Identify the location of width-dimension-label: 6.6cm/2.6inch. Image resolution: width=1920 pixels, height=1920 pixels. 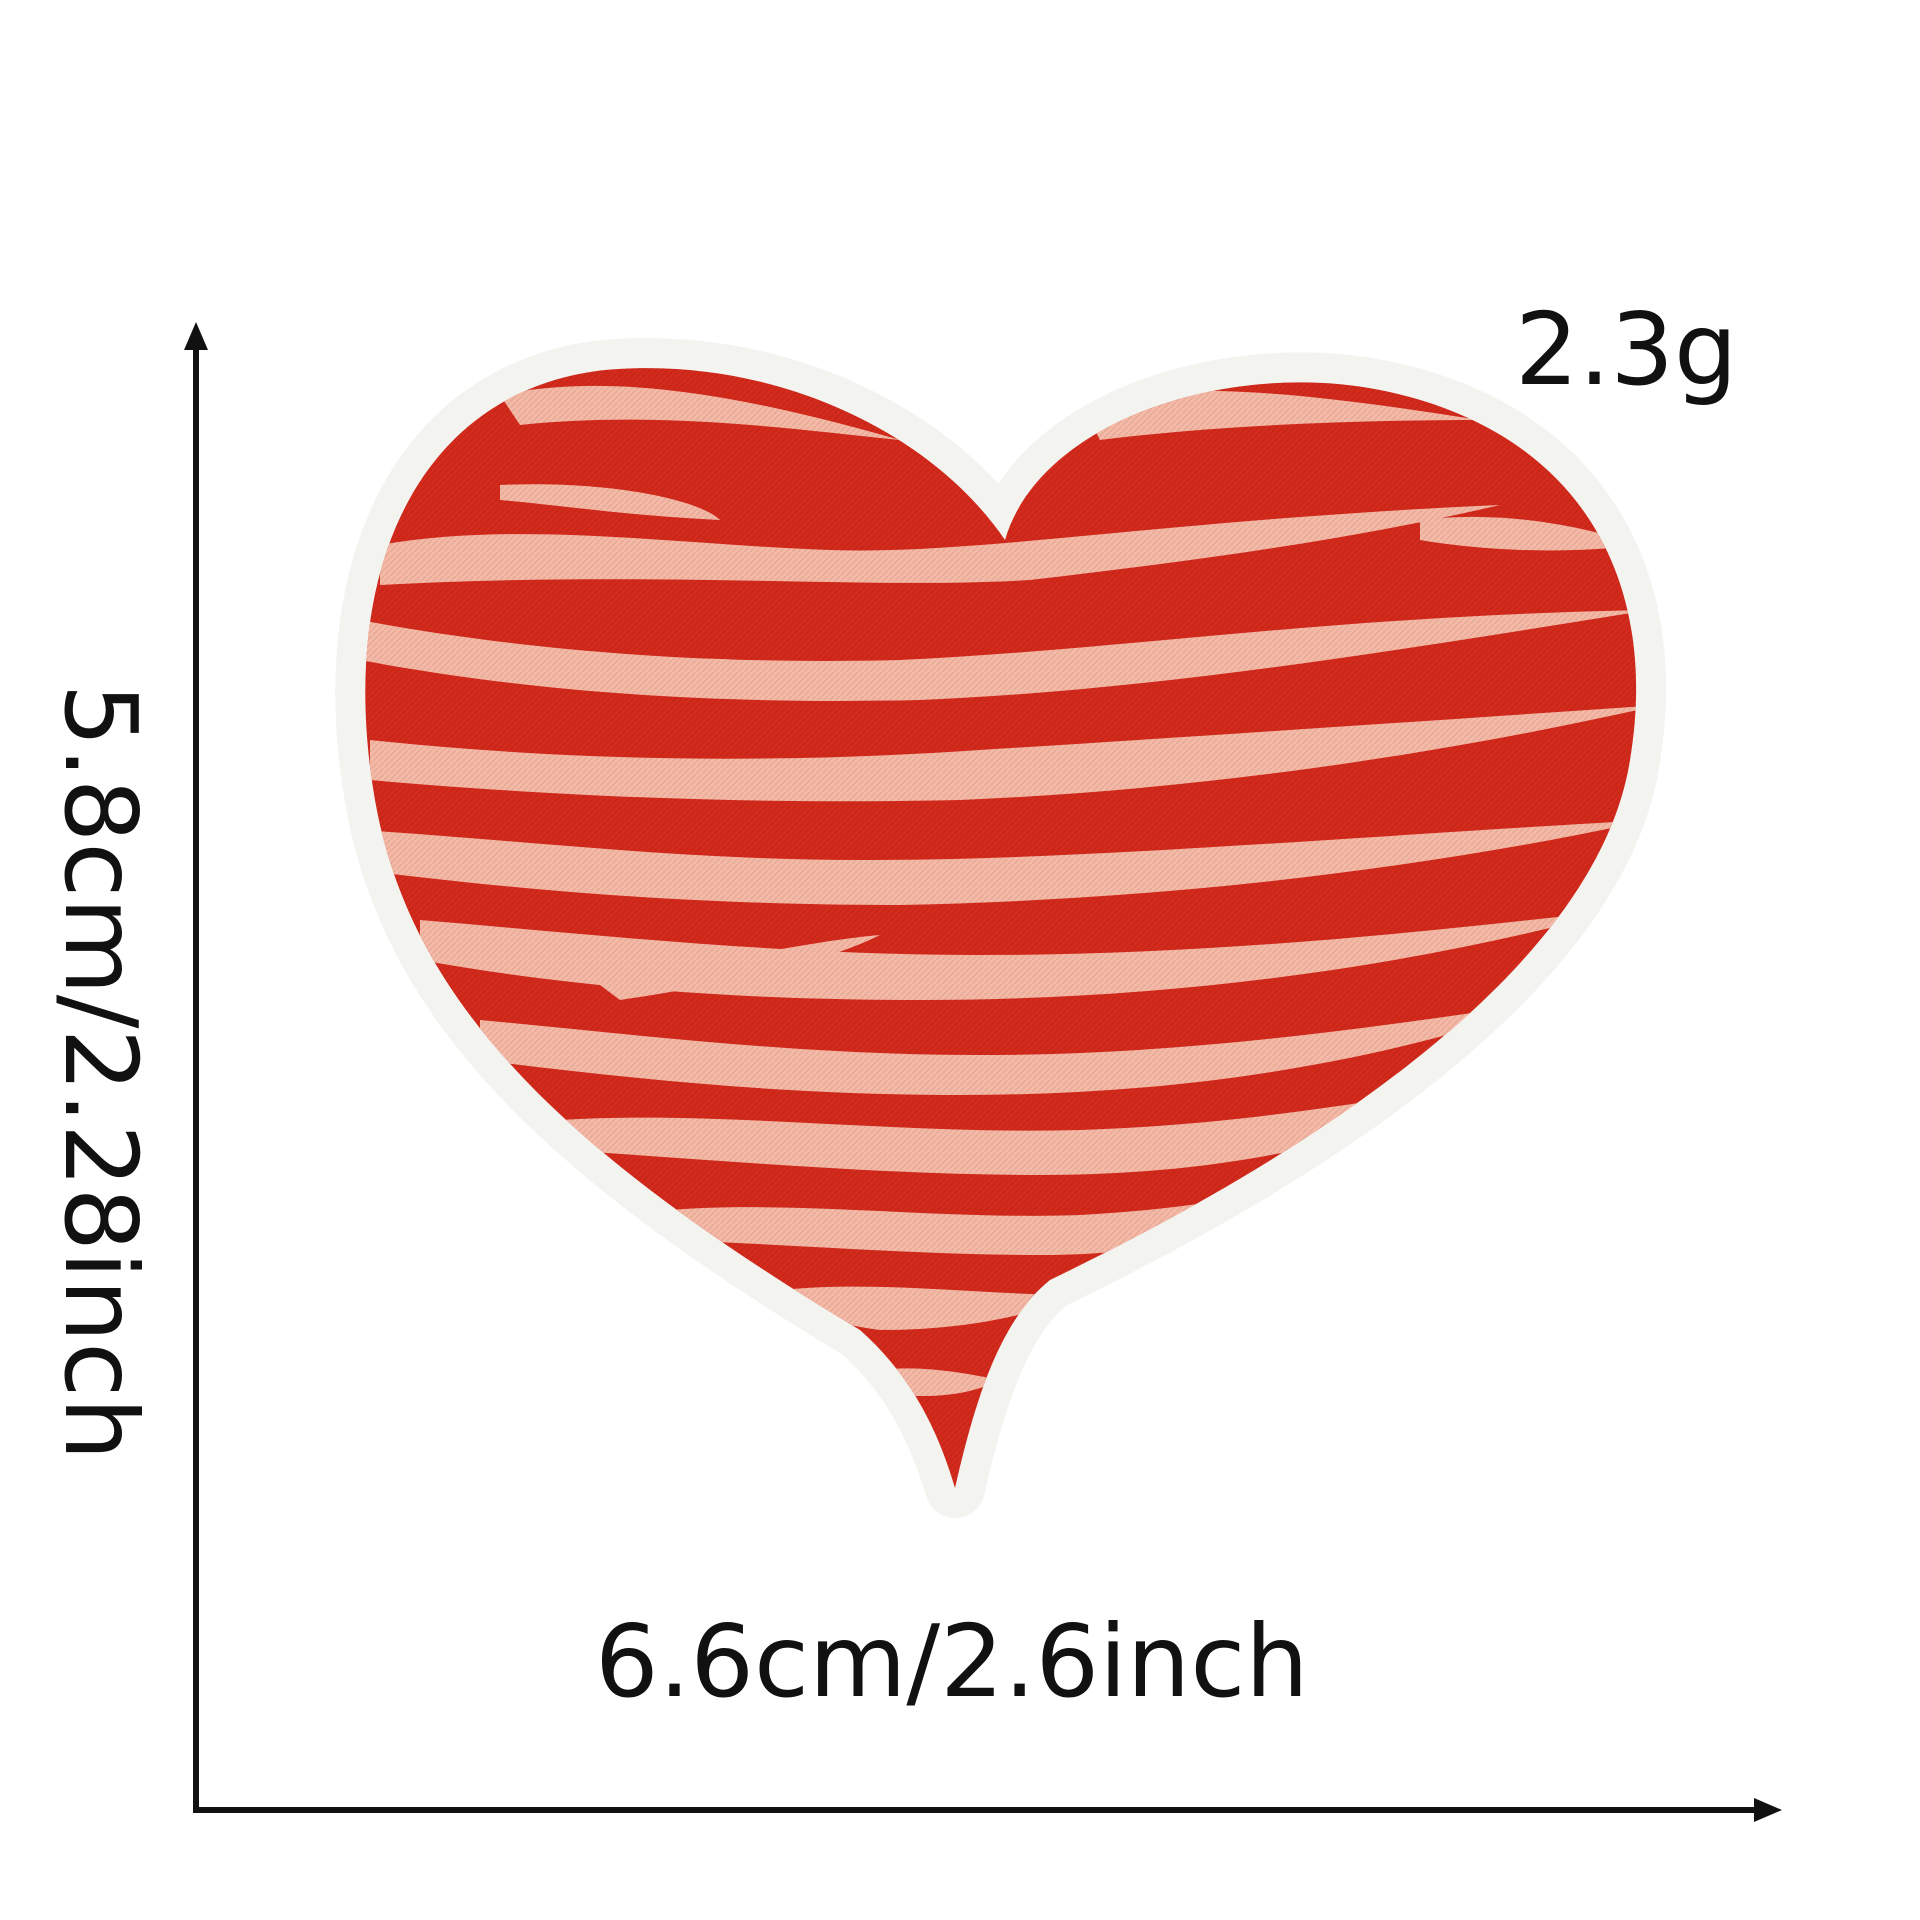
(952, 1661).